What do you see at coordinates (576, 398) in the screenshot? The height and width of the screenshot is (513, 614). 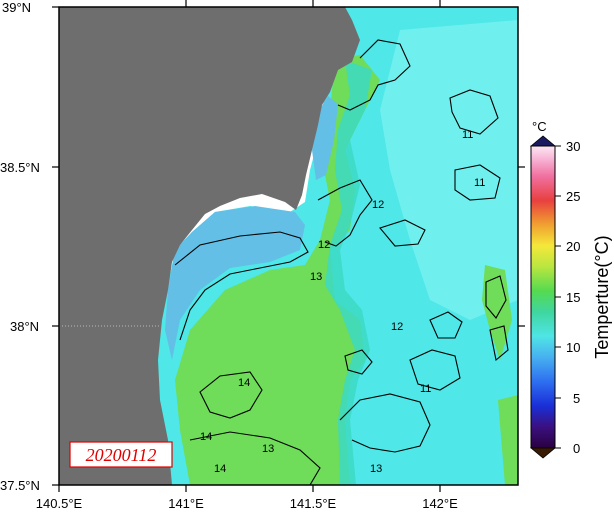 I see `colorbar-tick-label: 5` at bounding box center [576, 398].